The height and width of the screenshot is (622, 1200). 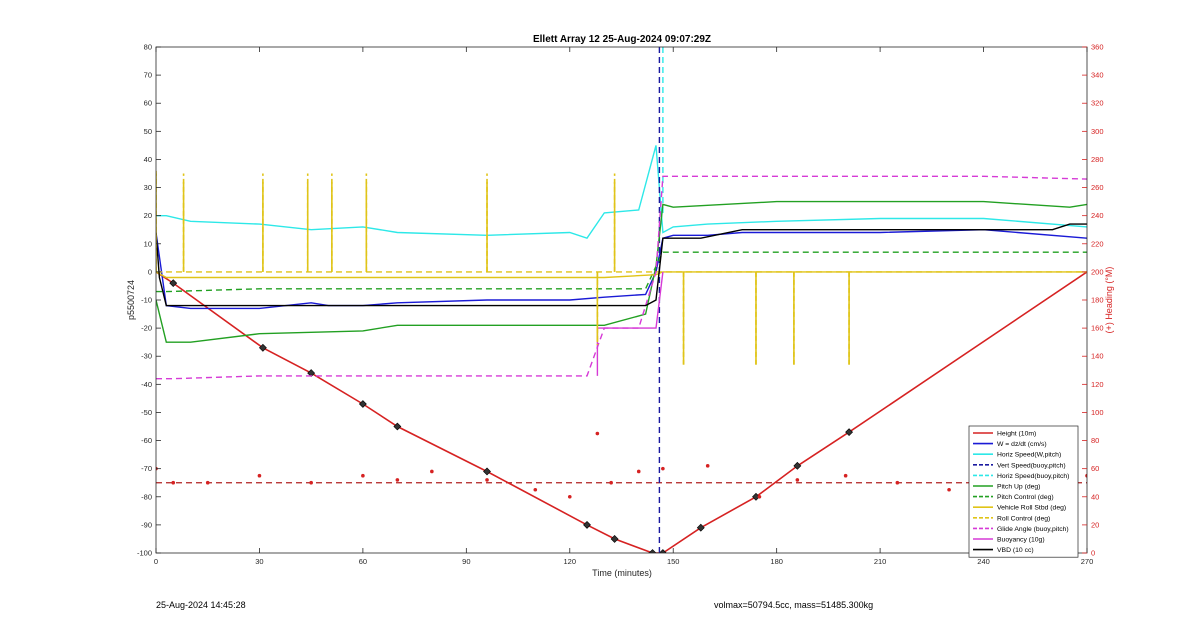 What do you see at coordinates (1033, 476) in the screenshot?
I see `legend-label: Horiz Speed(buoy,pitch)` at bounding box center [1033, 476].